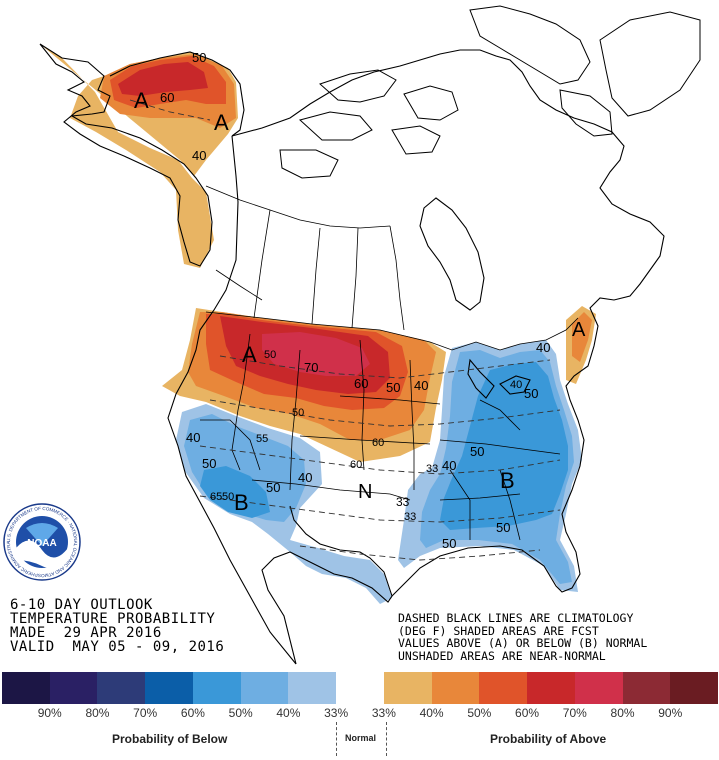  What do you see at coordinates (262, 439) in the screenshot?
I see `contour-label: 55` at bounding box center [262, 439].